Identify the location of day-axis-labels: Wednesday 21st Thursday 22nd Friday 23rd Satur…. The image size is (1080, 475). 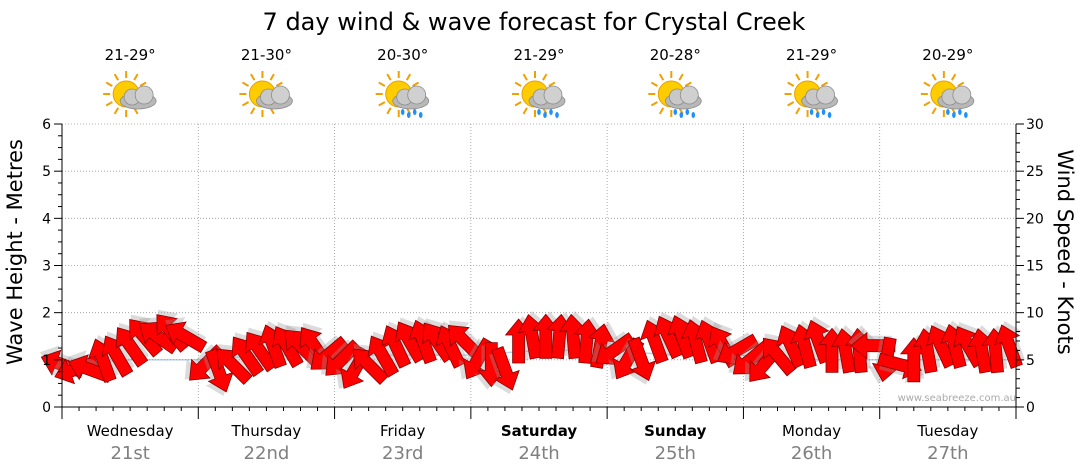
(533, 443).